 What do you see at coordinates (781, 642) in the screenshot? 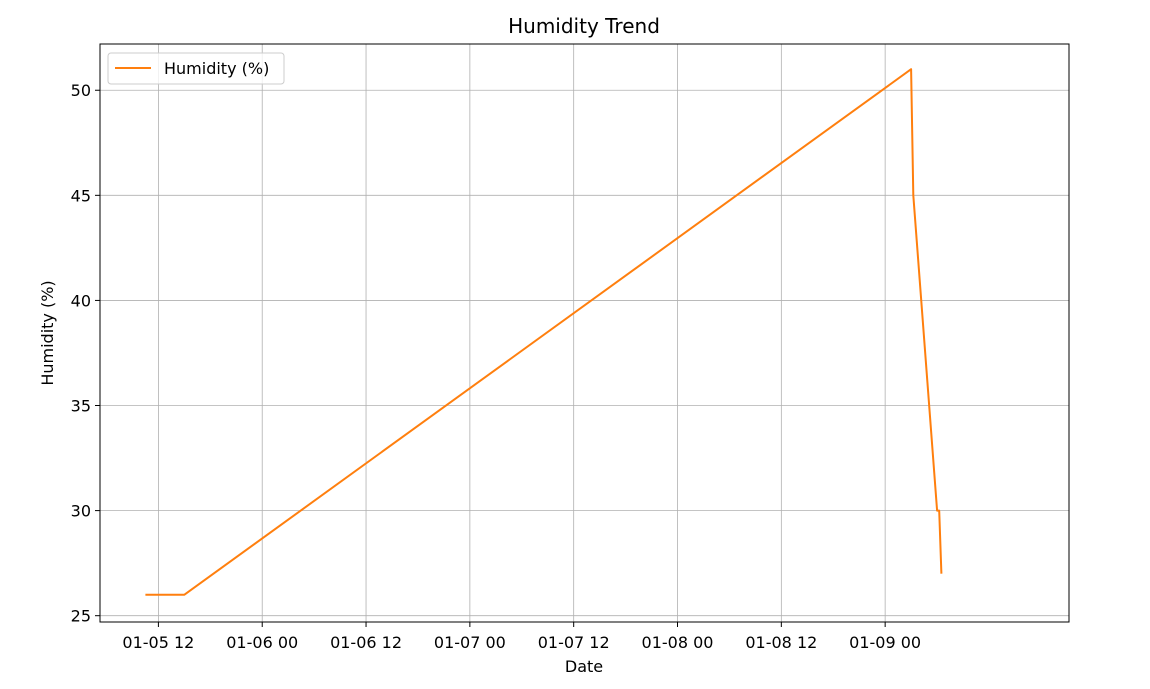
I see `x-tick-label: 01-08 12` at bounding box center [781, 642].